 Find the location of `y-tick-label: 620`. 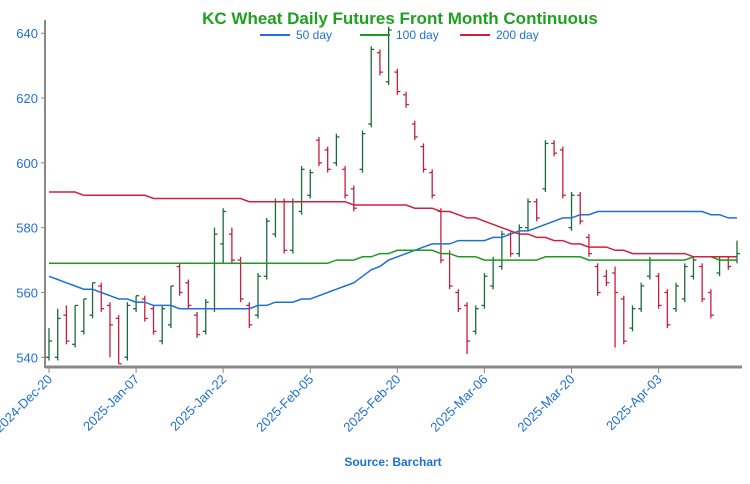

y-tick-label: 620 is located at coordinates (27, 98).